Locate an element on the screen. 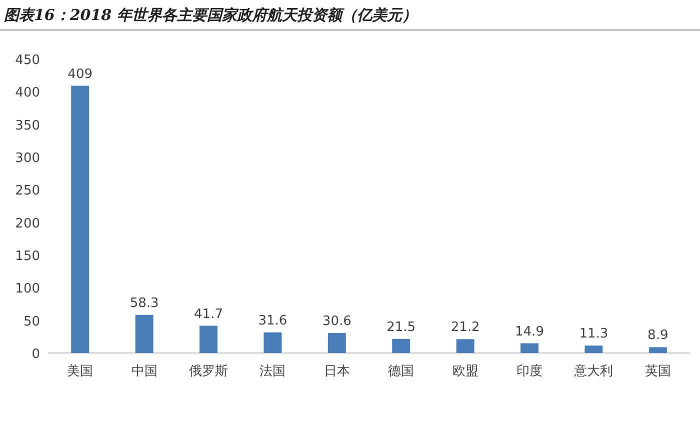  y-tick-label: 100 is located at coordinates (27, 289).